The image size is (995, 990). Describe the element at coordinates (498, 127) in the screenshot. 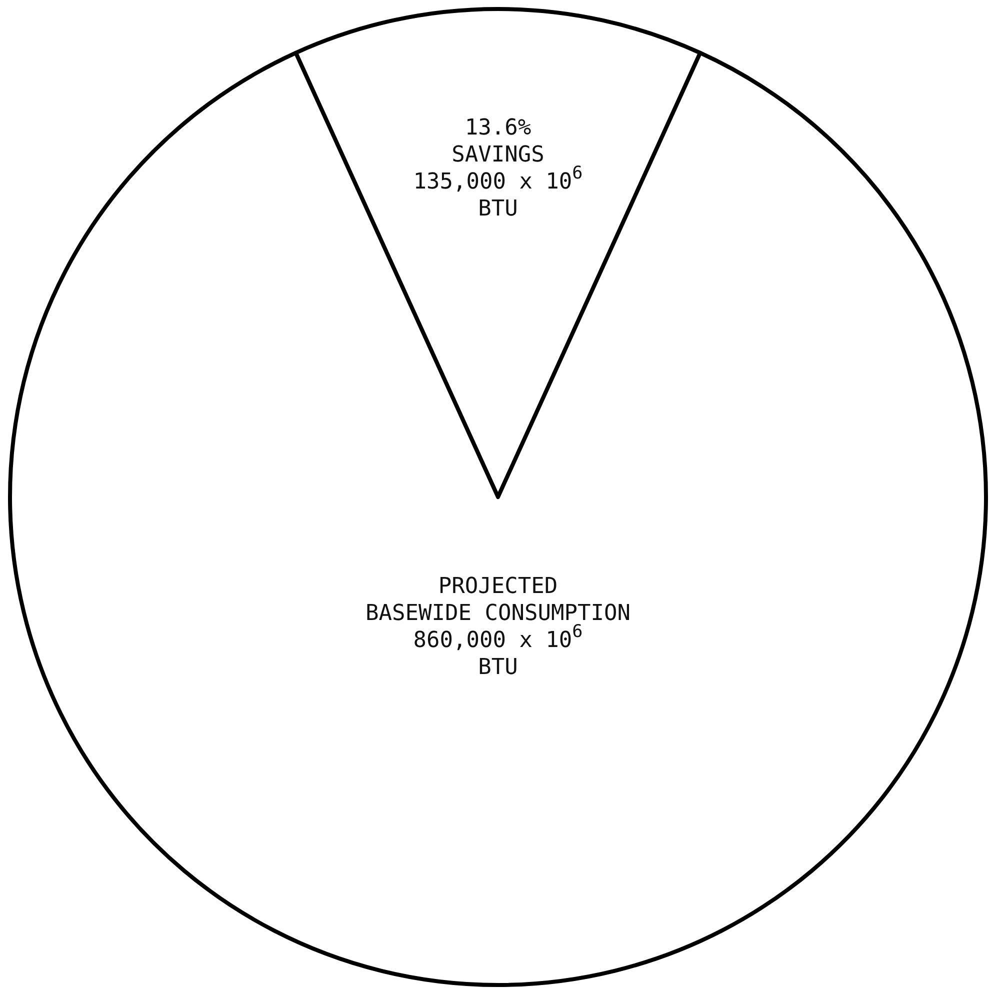

I see `data-label: 13.6%` at that location.